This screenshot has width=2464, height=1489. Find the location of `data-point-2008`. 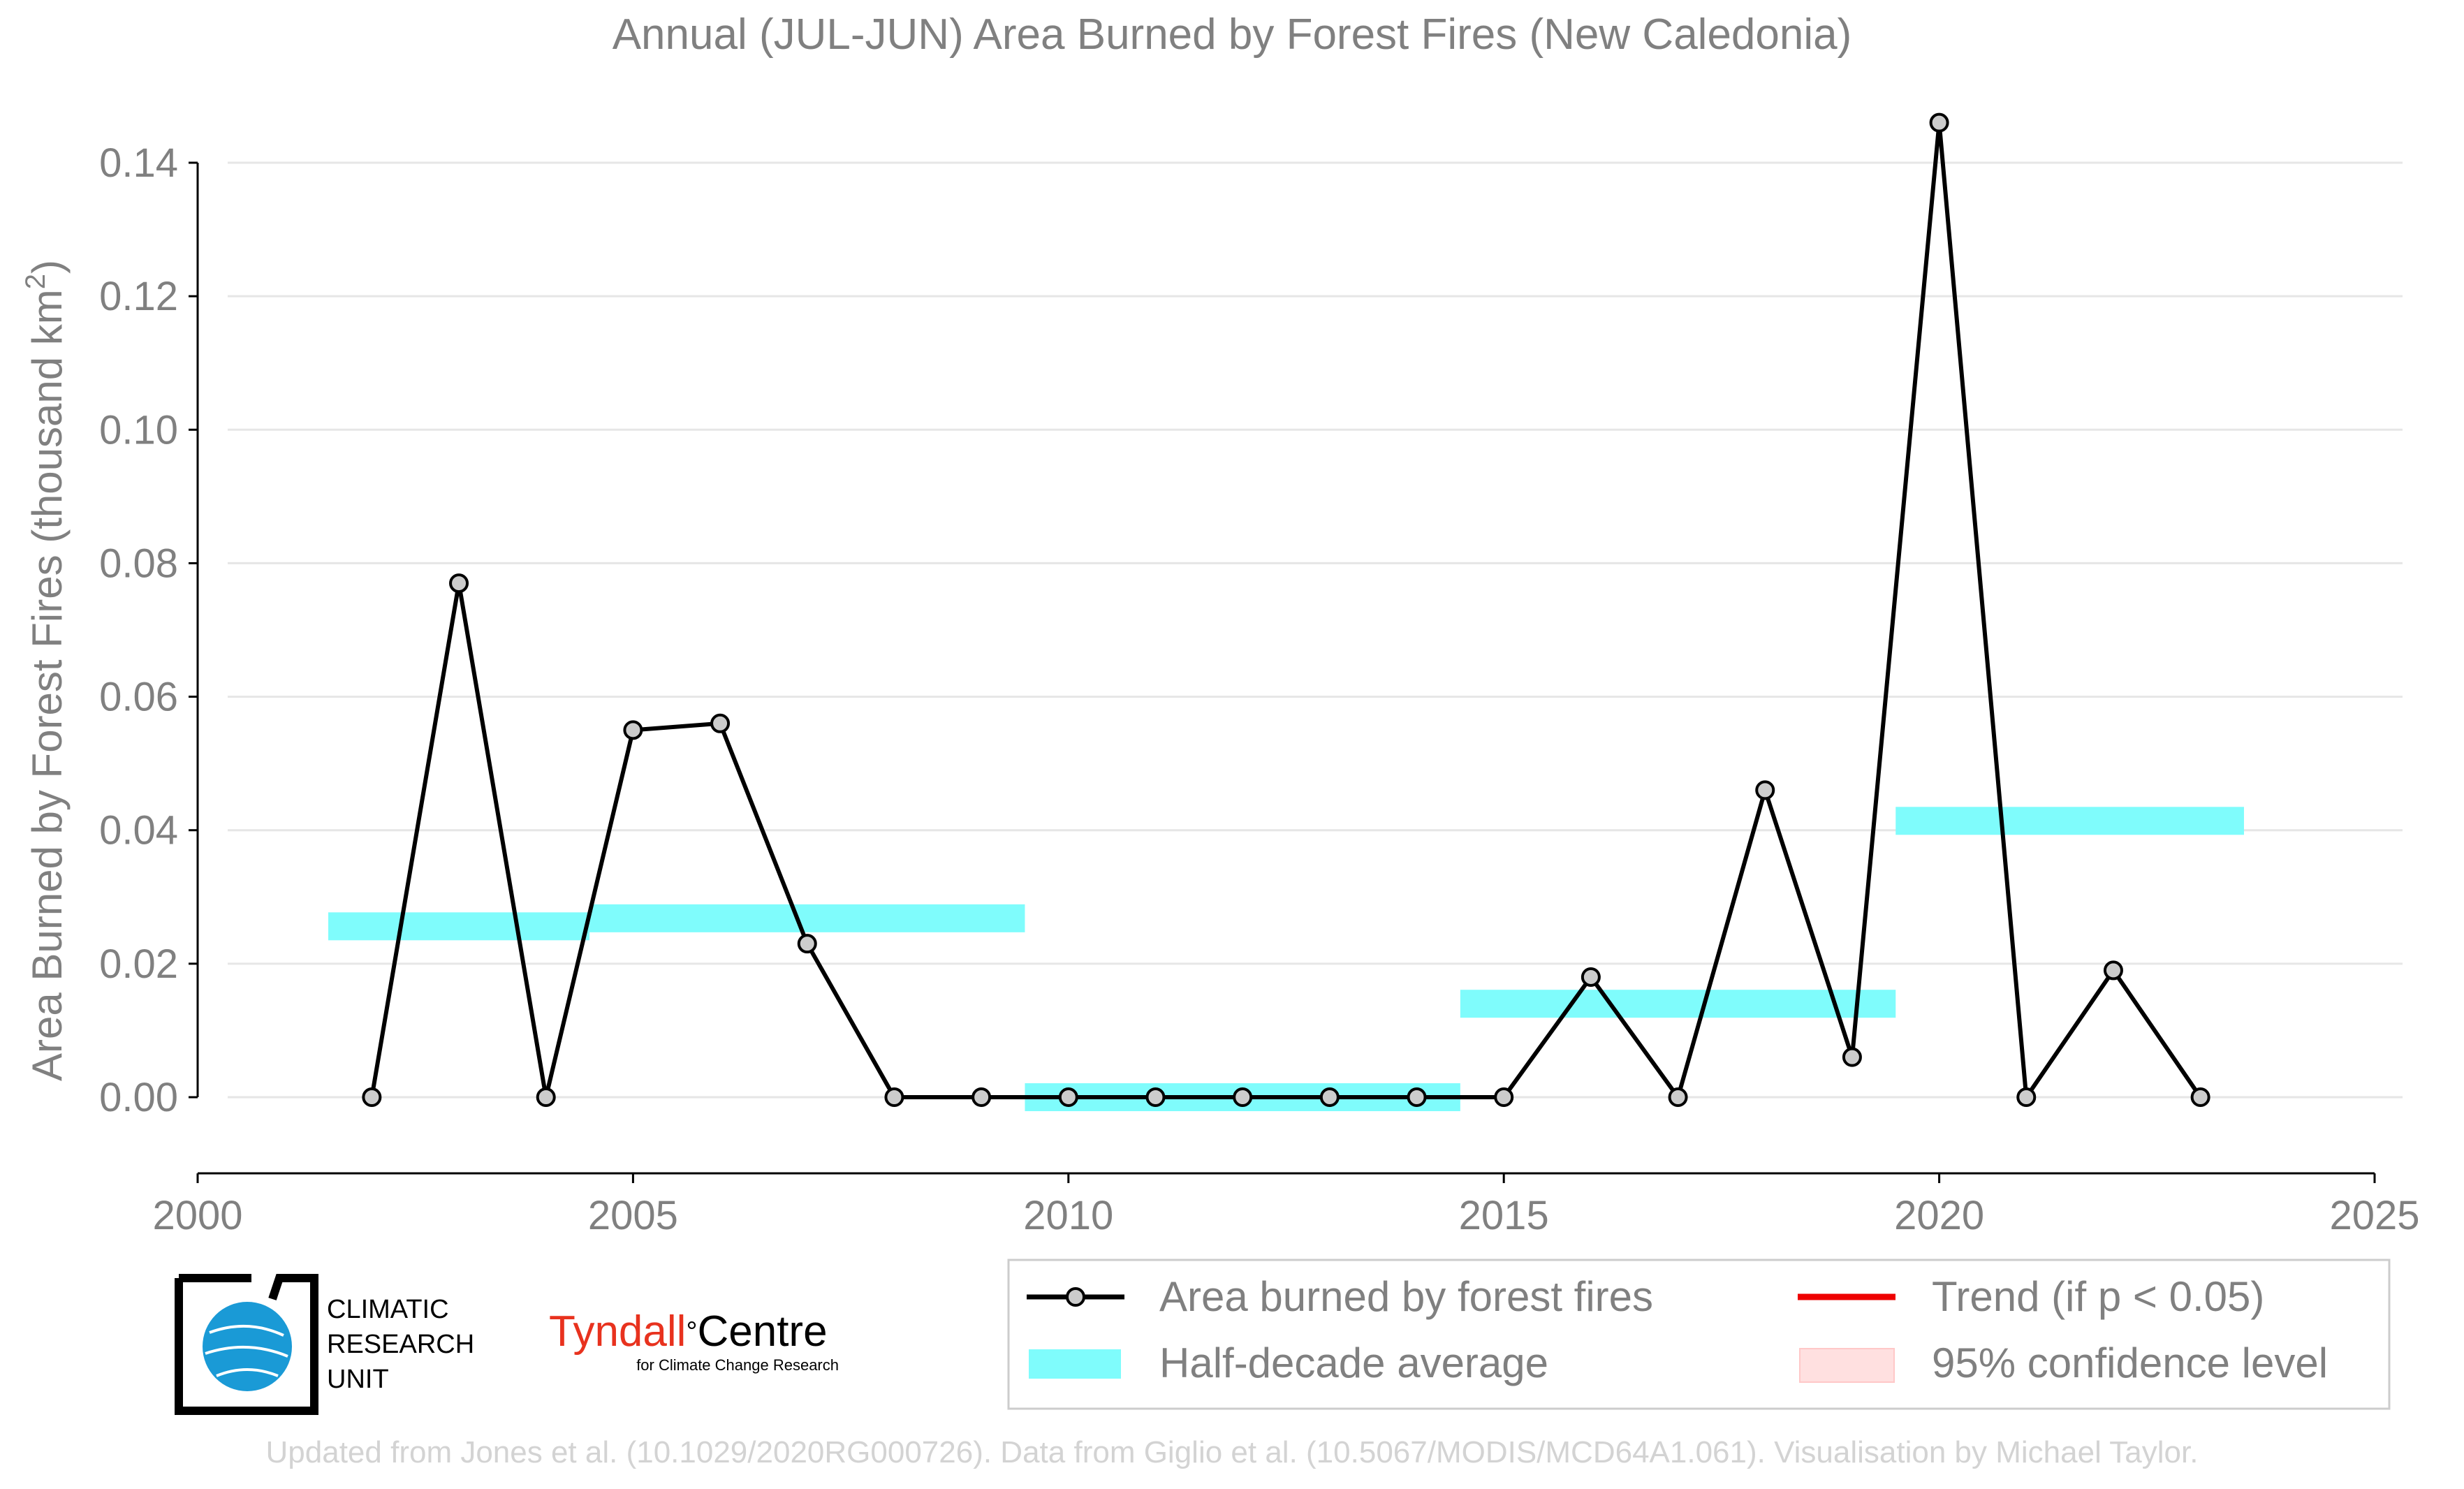

data-point-2008 is located at coordinates (894, 1097).